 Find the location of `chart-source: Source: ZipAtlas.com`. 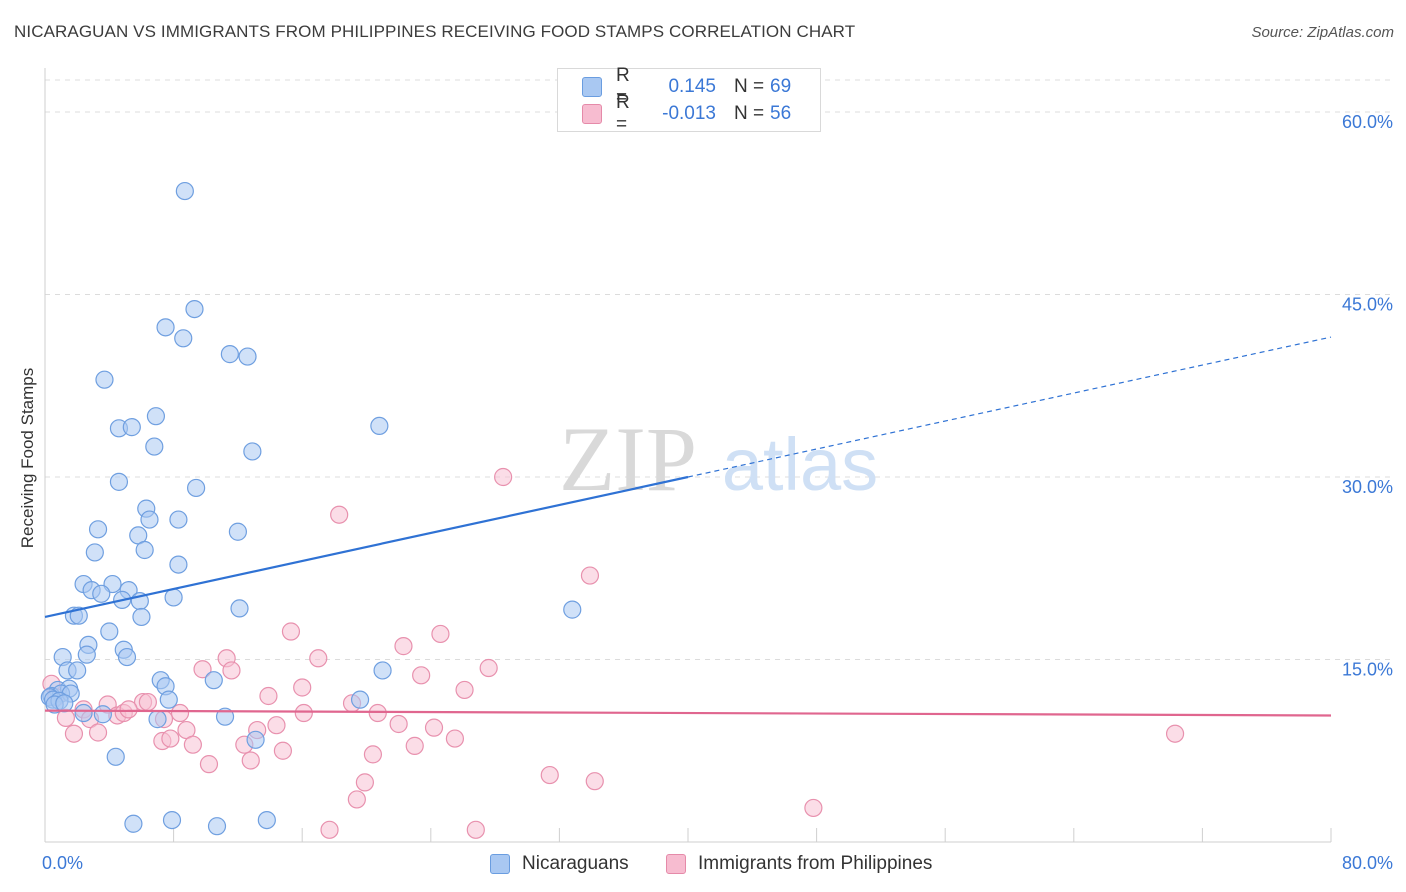

chart-source: Source: ZipAtlas.com is located at coordinates (1322, 32).